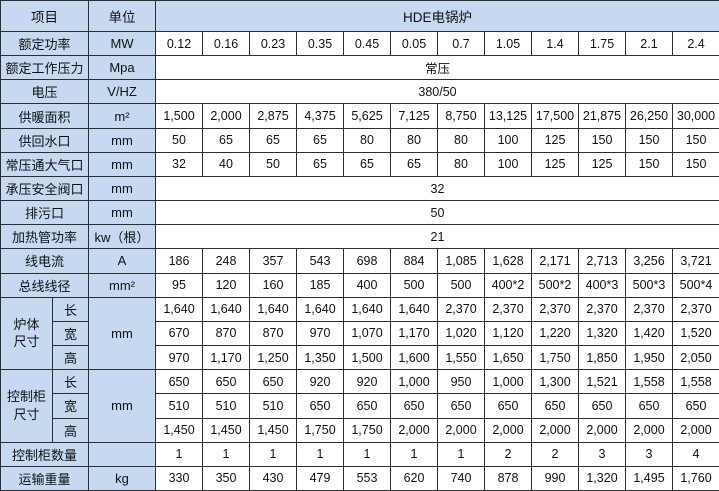 This screenshot has width=719, height=491. I want to click on table-row: 供回水口 mm 50 65 65 65 80 80 80 100 125 150 150 150, so click(359, 140).